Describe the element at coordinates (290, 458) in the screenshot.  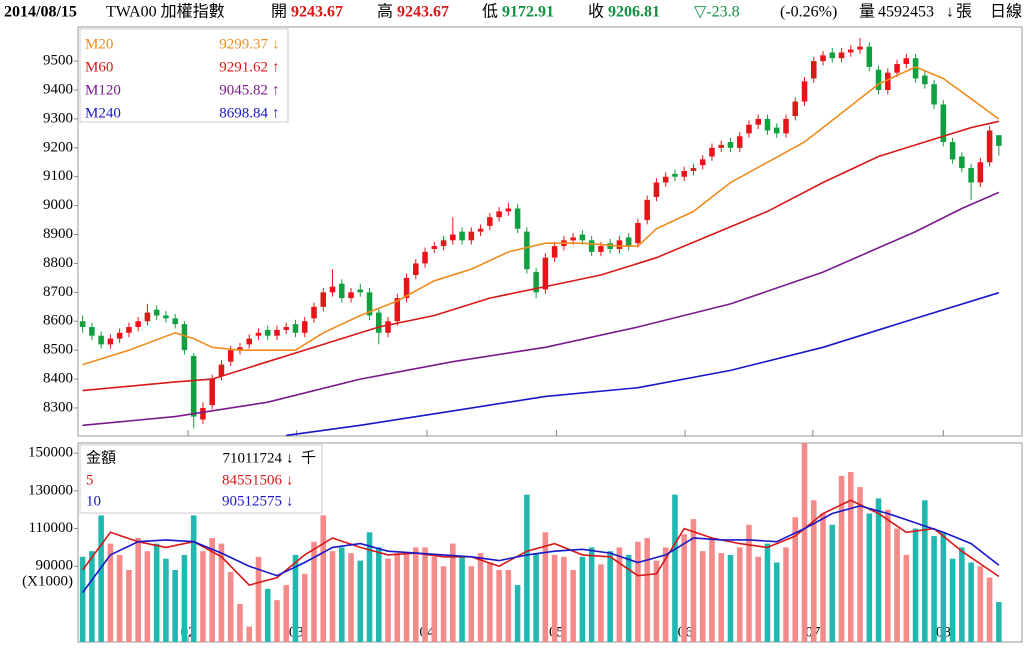
I see `legend-arrow: ↓` at that location.